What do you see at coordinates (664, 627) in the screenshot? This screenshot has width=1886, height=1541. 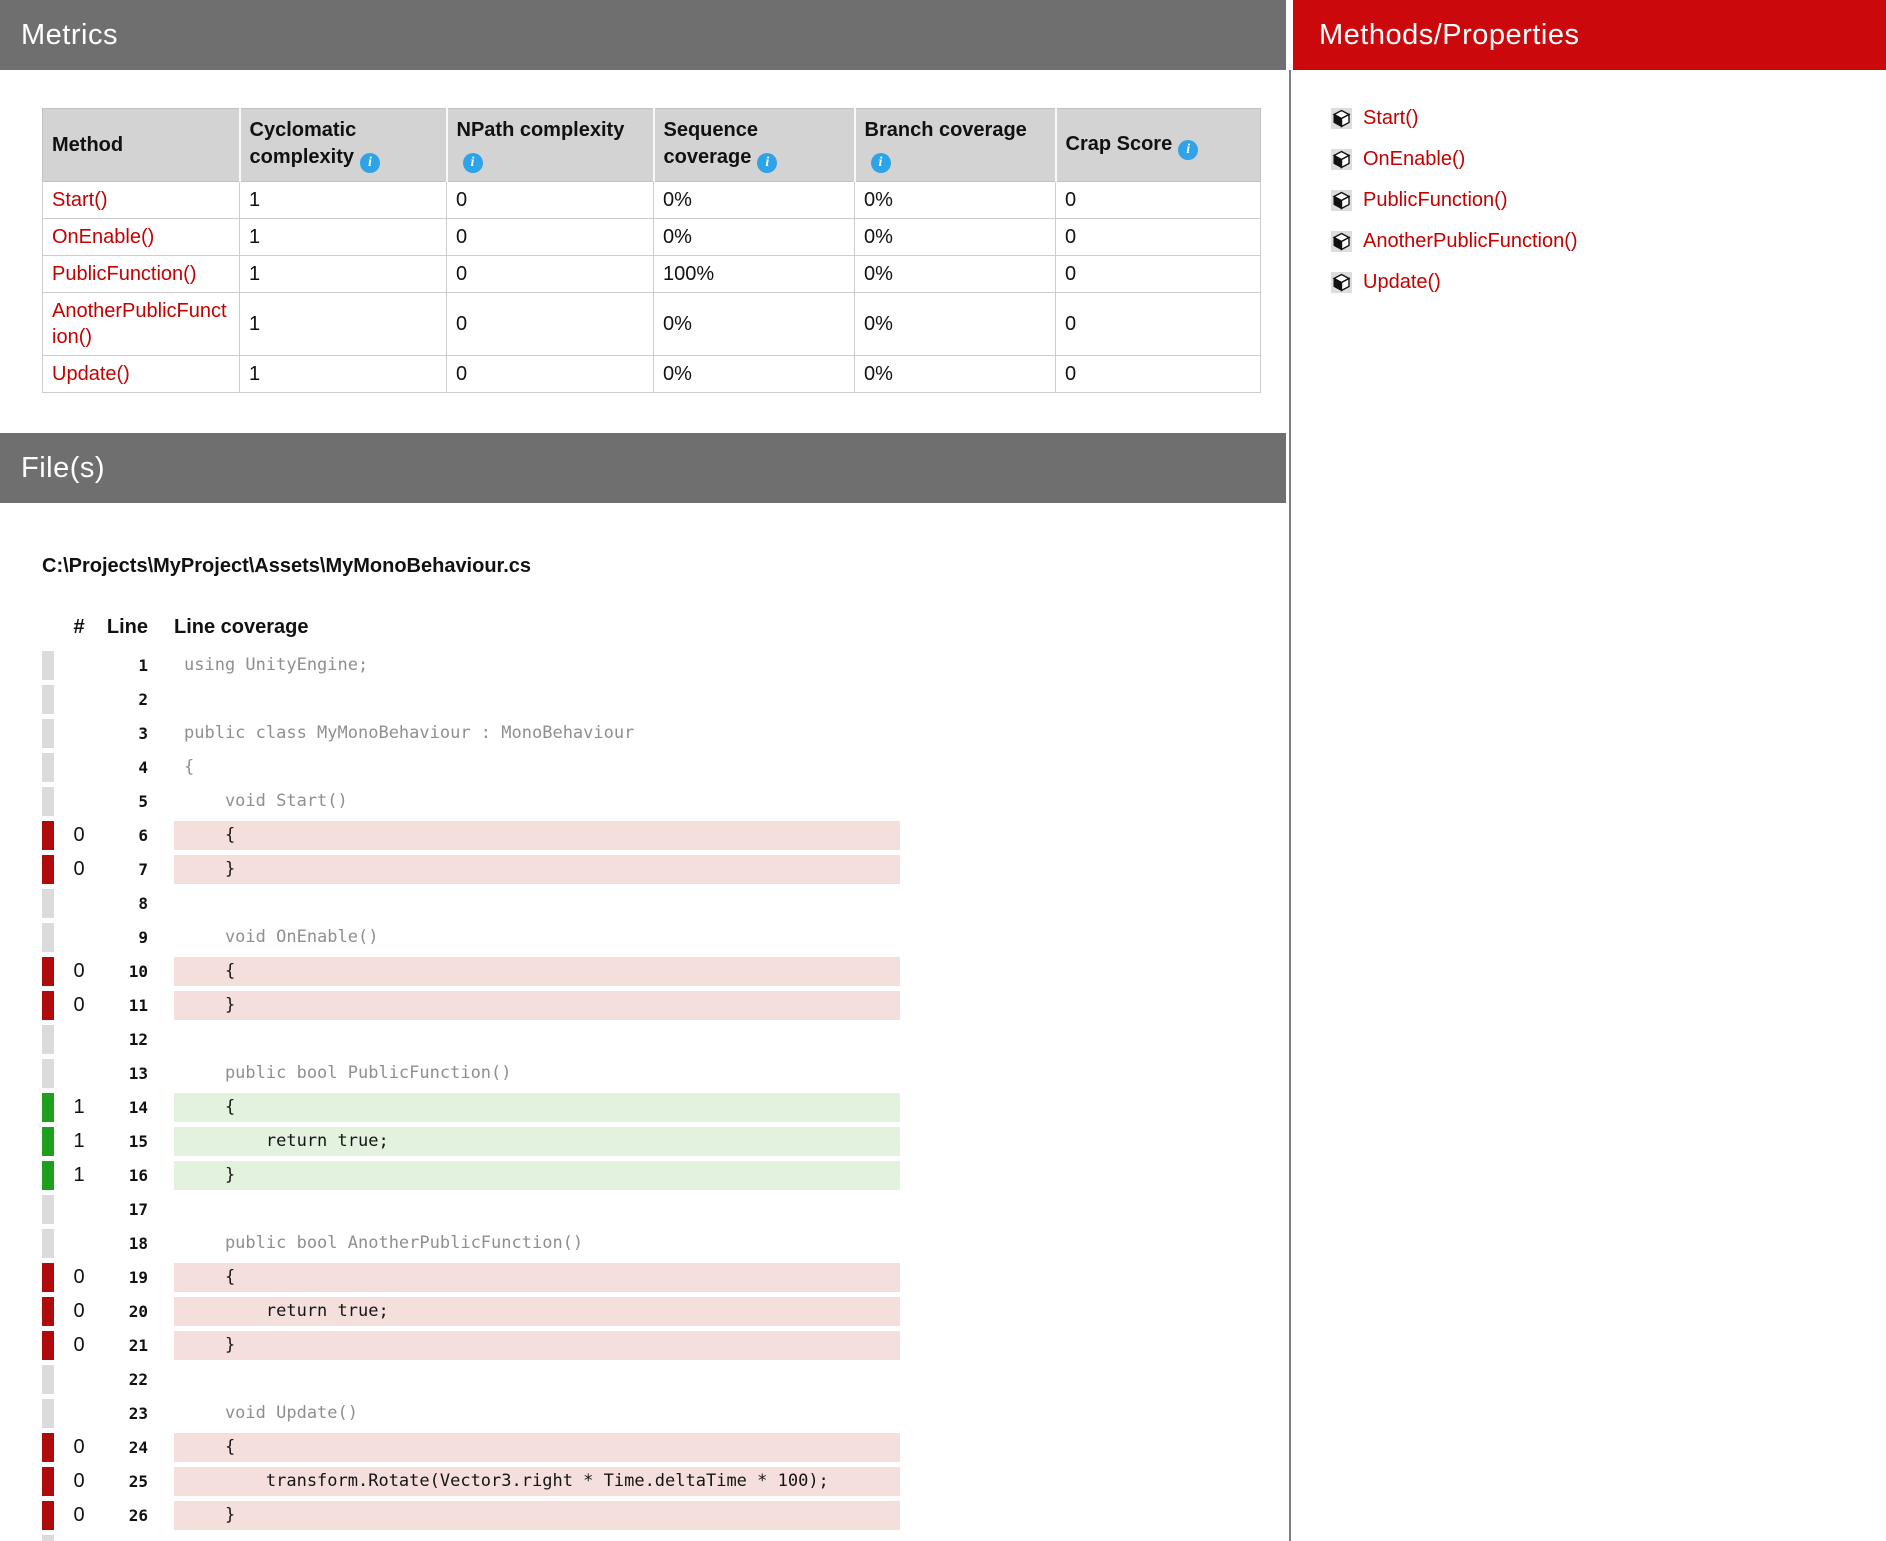 I see `code-table-header: # Line Line coverage` at bounding box center [664, 627].